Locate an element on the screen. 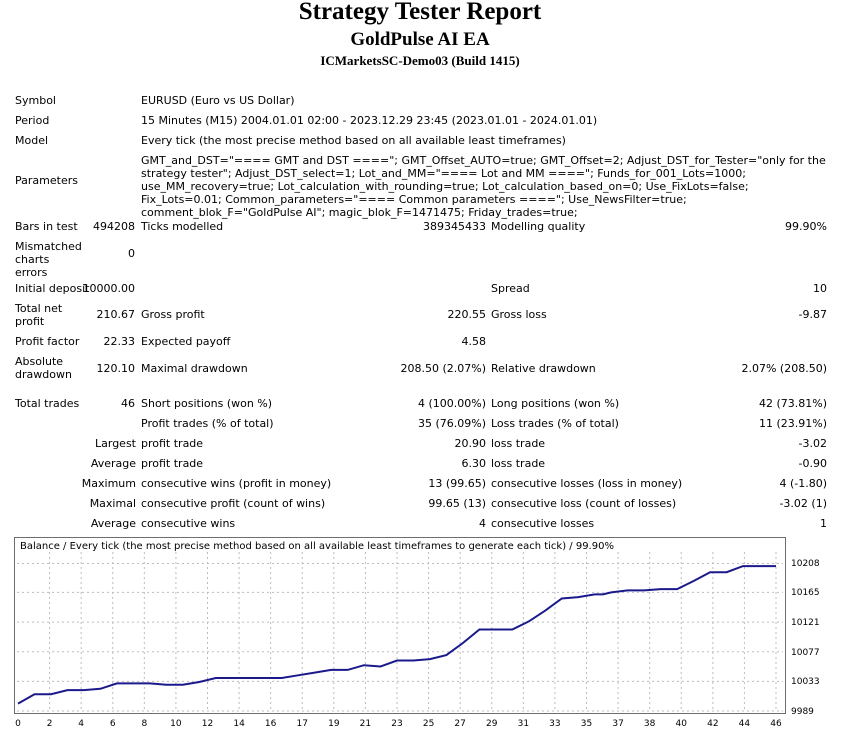 The height and width of the screenshot is (738, 851). x-tick-label: 31 is located at coordinates (523, 724).